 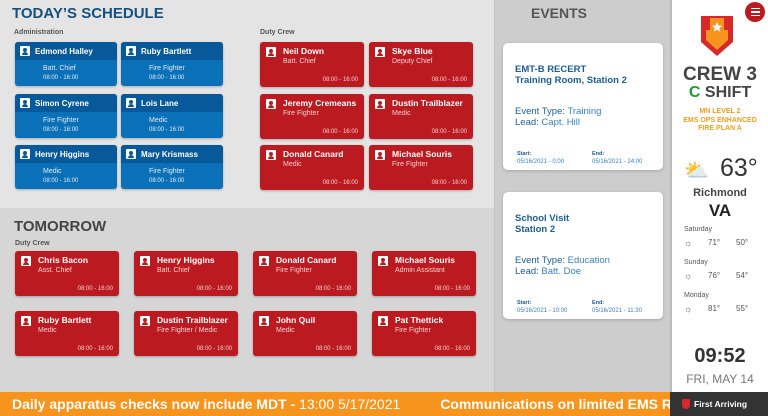 What do you see at coordinates (728, 92) in the screenshot?
I see `shift-text: SHIFT` at bounding box center [728, 92].